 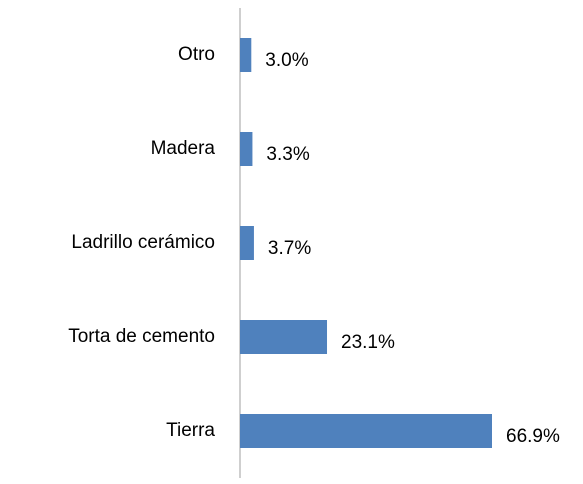 What do you see at coordinates (183, 148) in the screenshot?
I see `y-tick-label: Madera` at bounding box center [183, 148].